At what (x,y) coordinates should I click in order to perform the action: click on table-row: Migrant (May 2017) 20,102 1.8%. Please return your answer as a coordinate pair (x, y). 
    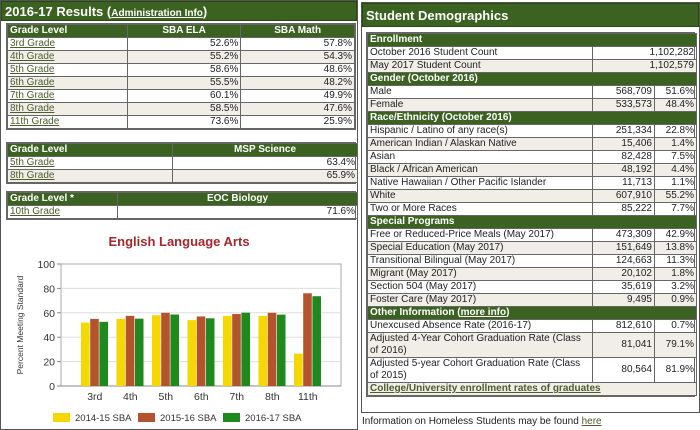
    Looking at the image, I should click on (532, 274).